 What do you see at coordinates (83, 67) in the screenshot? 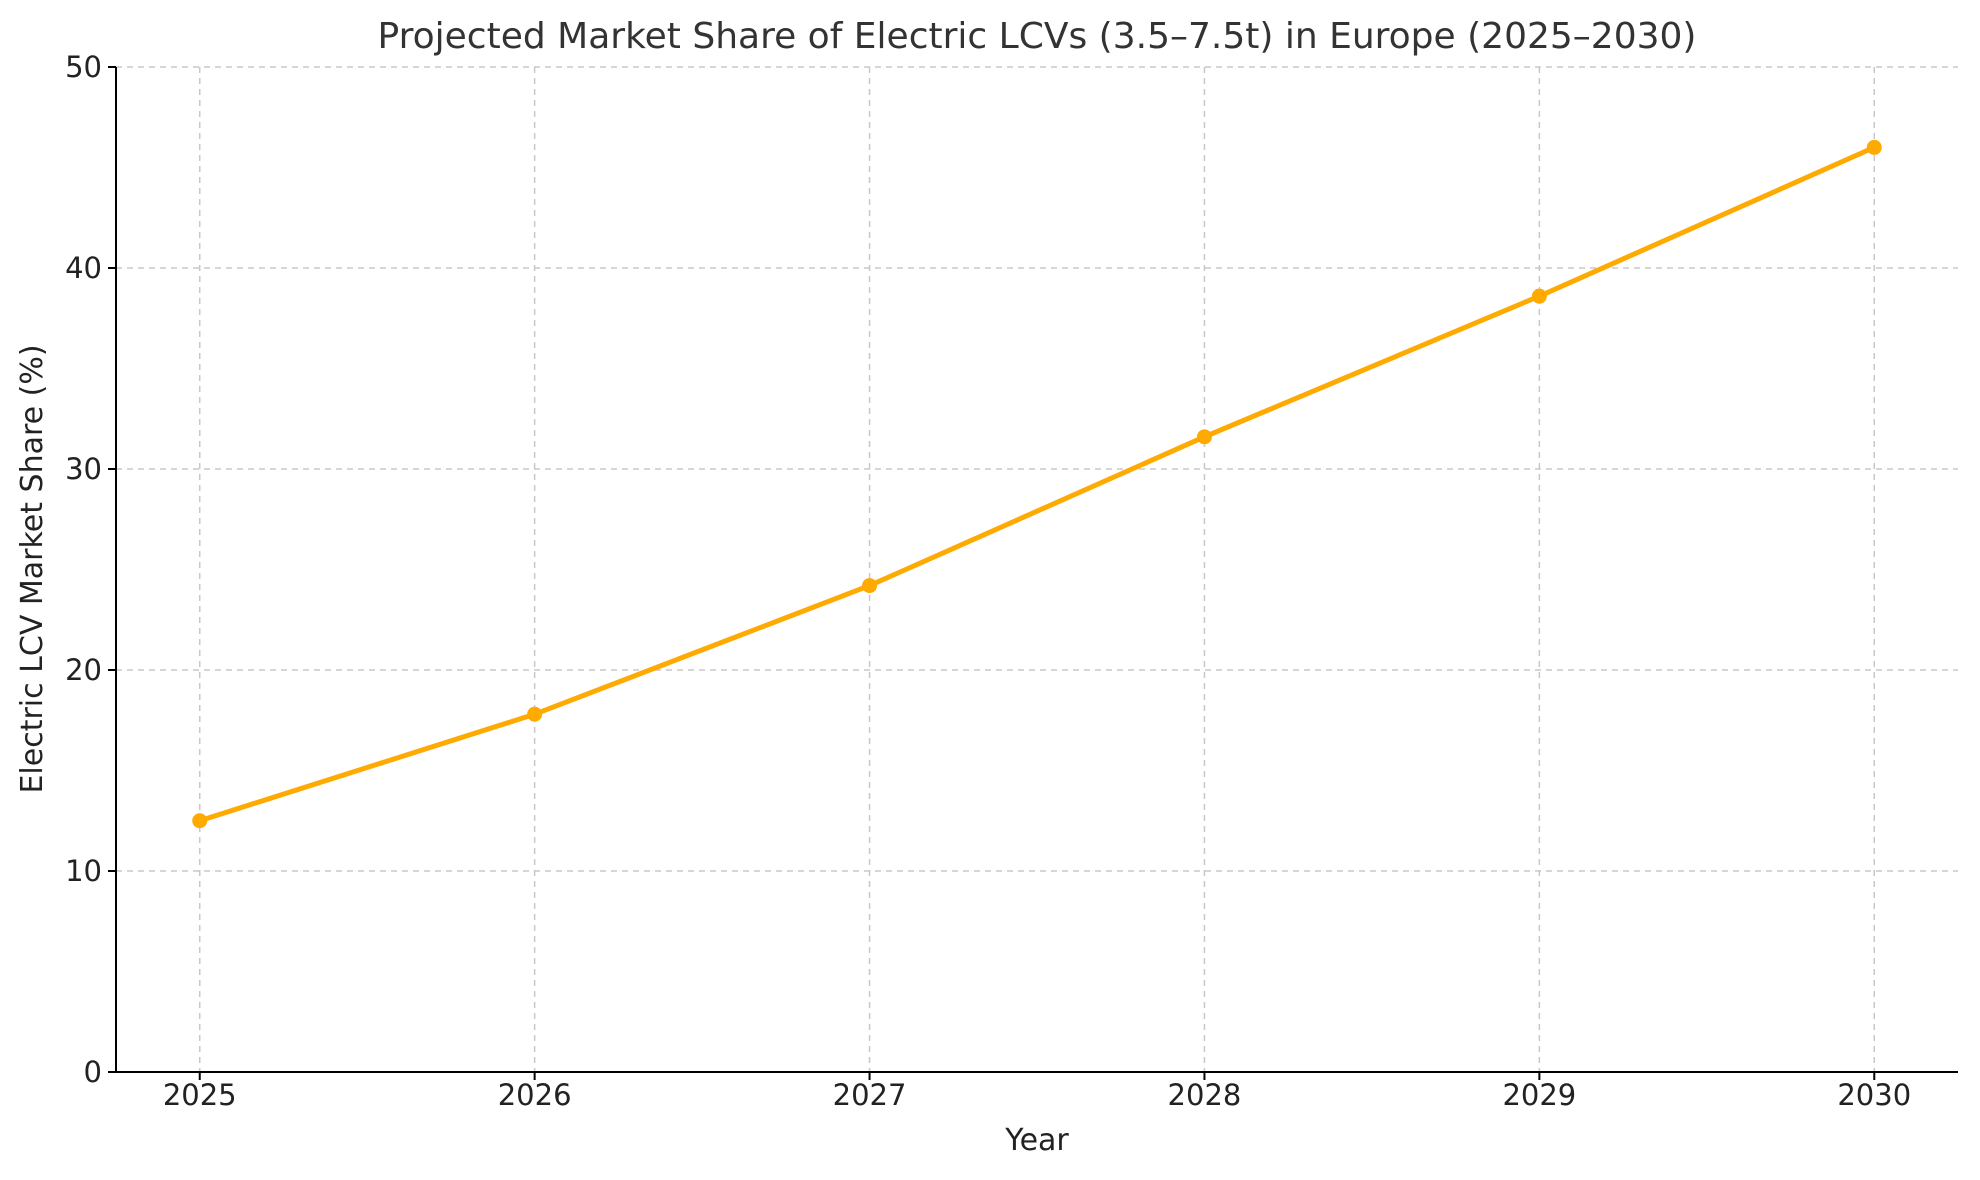
I see `y-tick-label: 50` at bounding box center [83, 67].